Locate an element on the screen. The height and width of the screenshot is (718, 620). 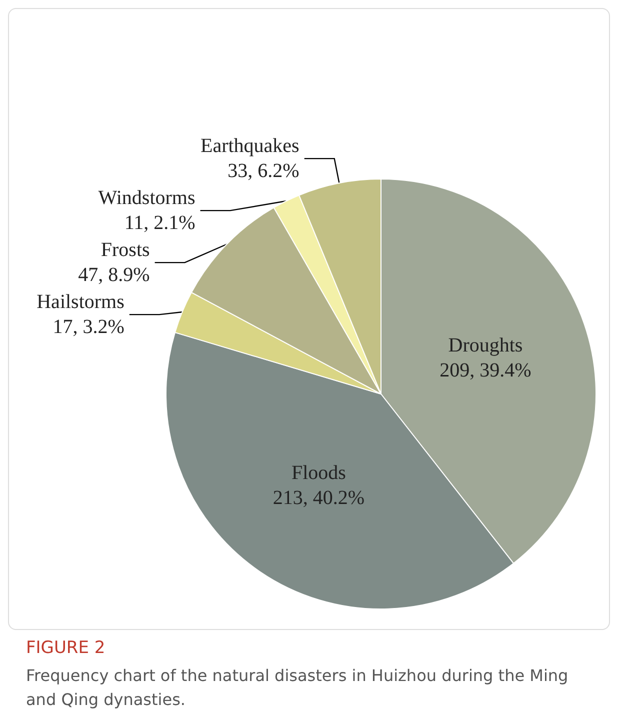
data-label: 47, 8.9% is located at coordinates (114, 275).